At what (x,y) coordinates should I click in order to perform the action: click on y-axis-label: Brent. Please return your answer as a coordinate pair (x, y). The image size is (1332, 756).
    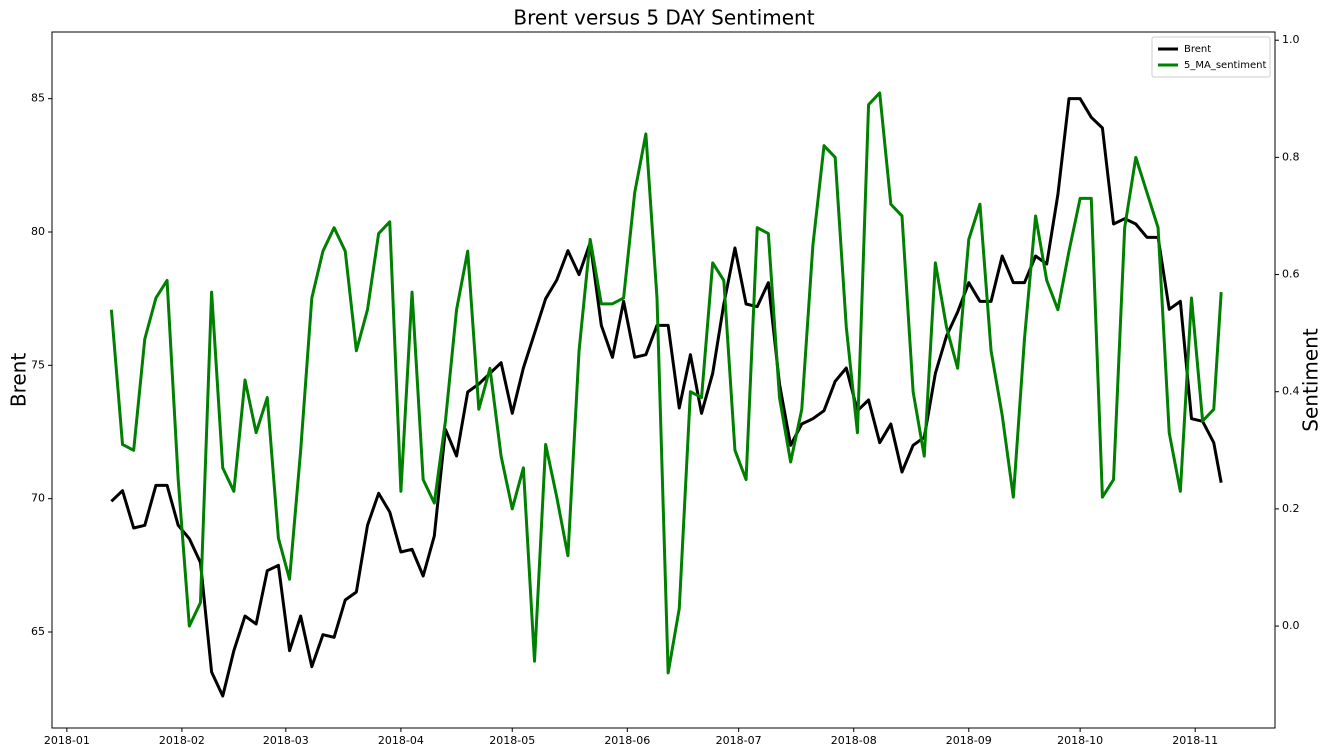
    Looking at the image, I should click on (19, 380).